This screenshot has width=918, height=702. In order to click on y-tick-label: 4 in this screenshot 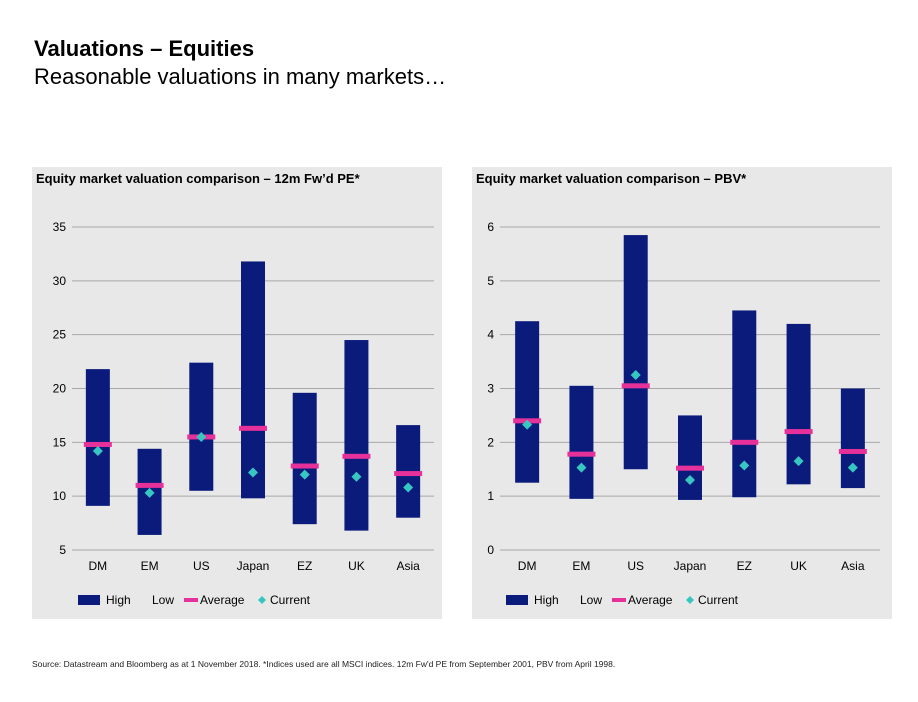, I will do `click(490, 335)`.